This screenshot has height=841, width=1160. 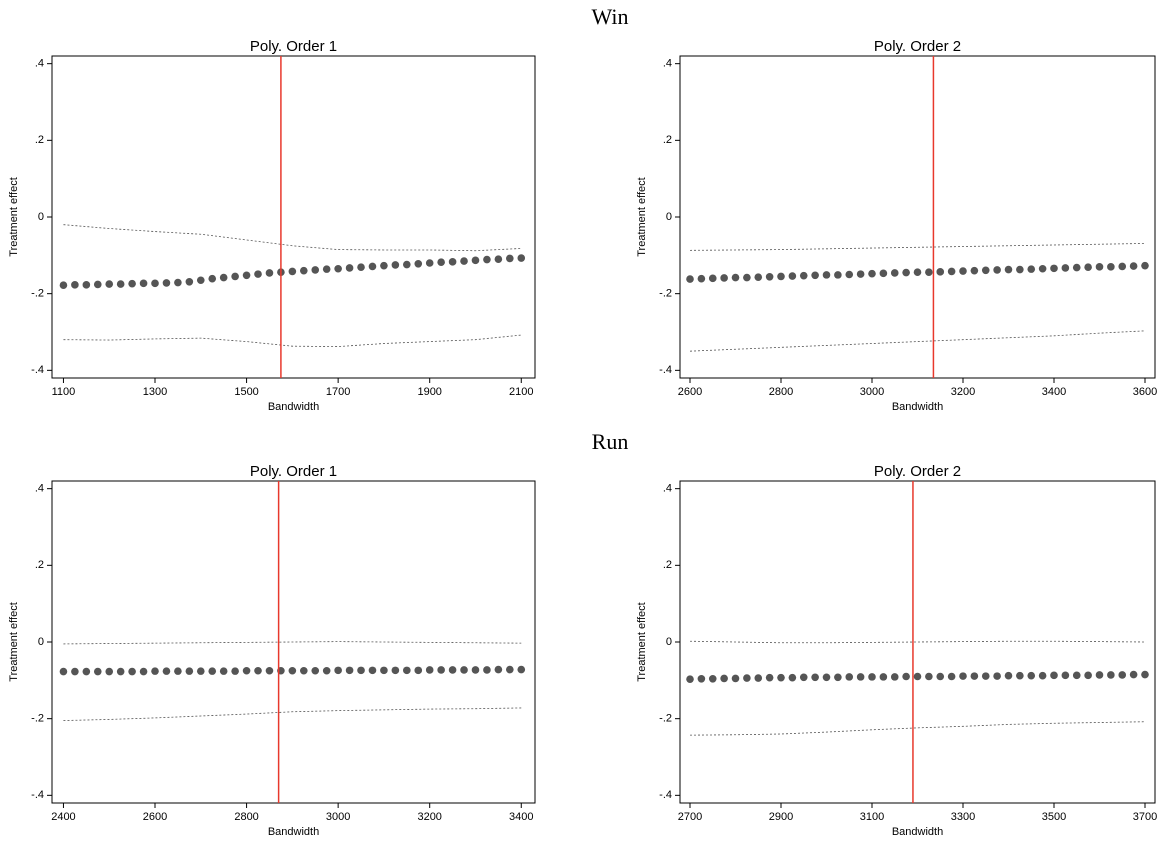 What do you see at coordinates (642, 641) in the screenshot?
I see `y-axis-label: Treatment effect` at bounding box center [642, 641].